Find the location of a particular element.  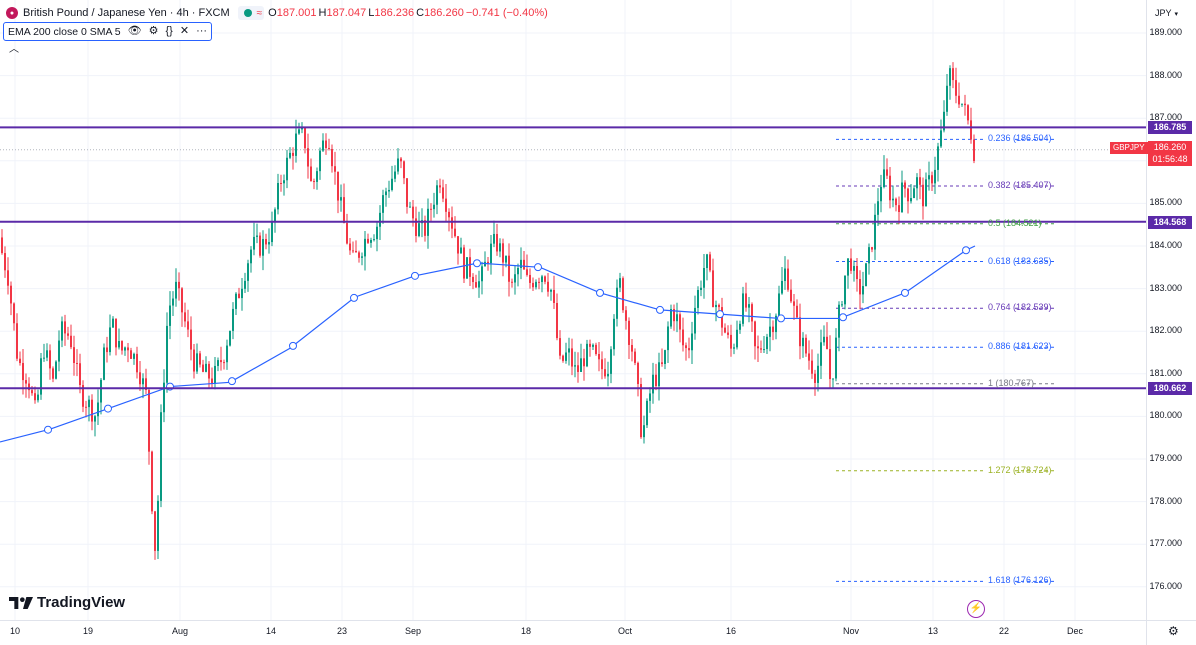

horizontal-level-tag: 184.568 is located at coordinates (1170, 222).